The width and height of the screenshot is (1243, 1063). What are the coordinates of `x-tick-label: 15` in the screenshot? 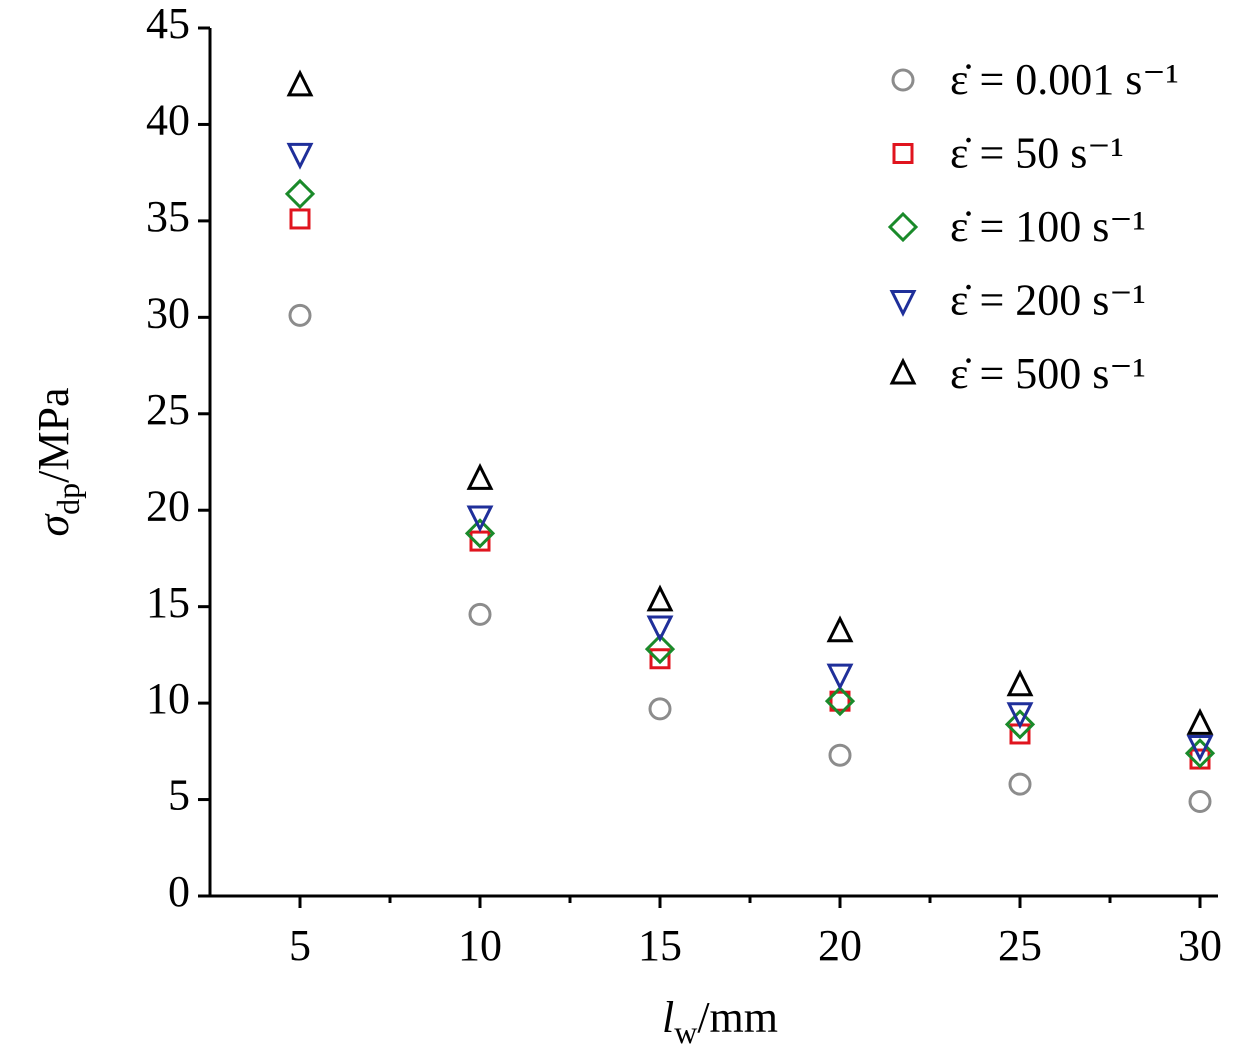 It's located at (660, 945).